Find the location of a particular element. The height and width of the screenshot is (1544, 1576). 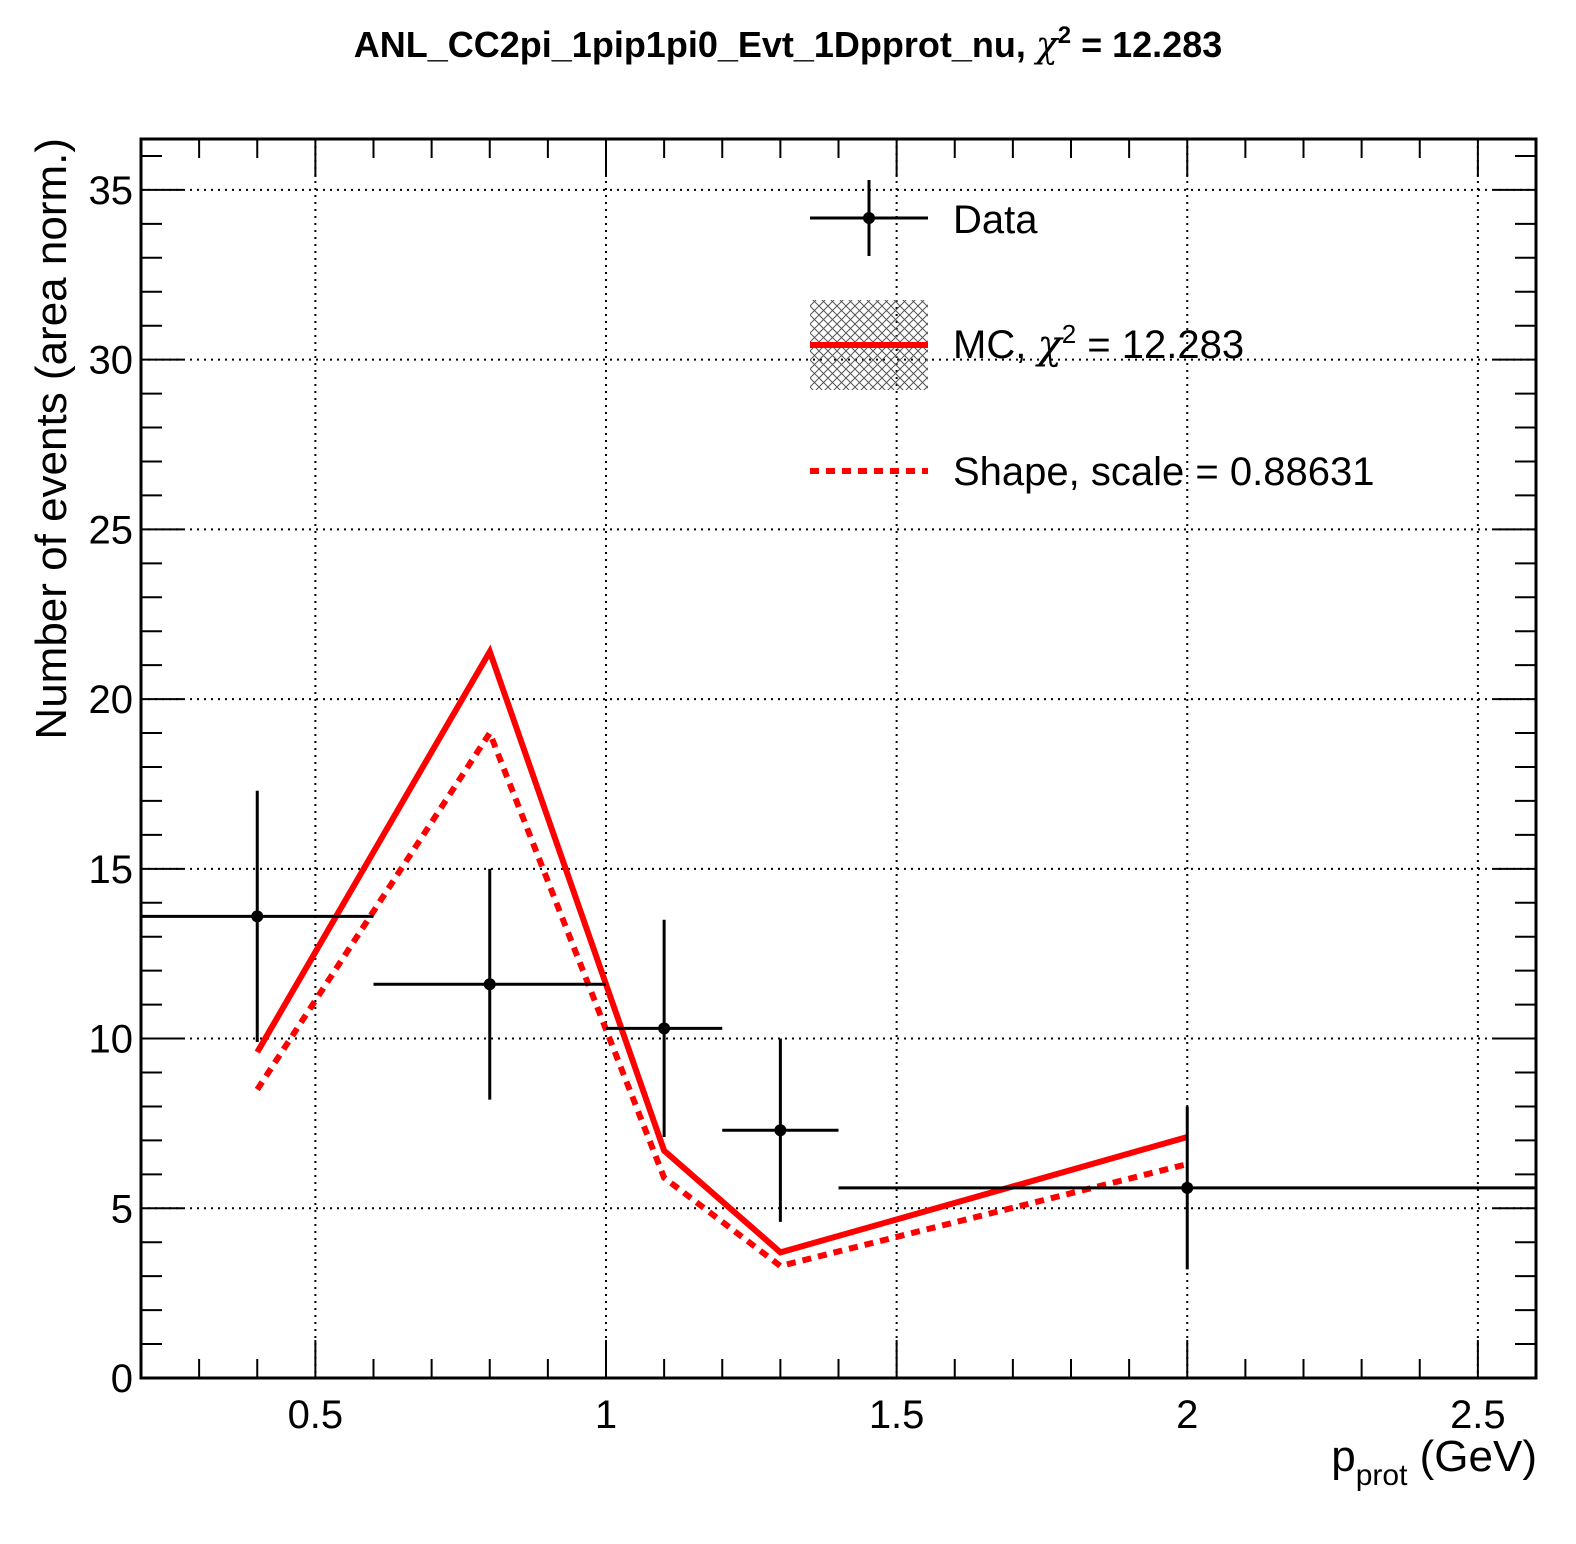

y-tick-label: 35 is located at coordinates (111, 191).